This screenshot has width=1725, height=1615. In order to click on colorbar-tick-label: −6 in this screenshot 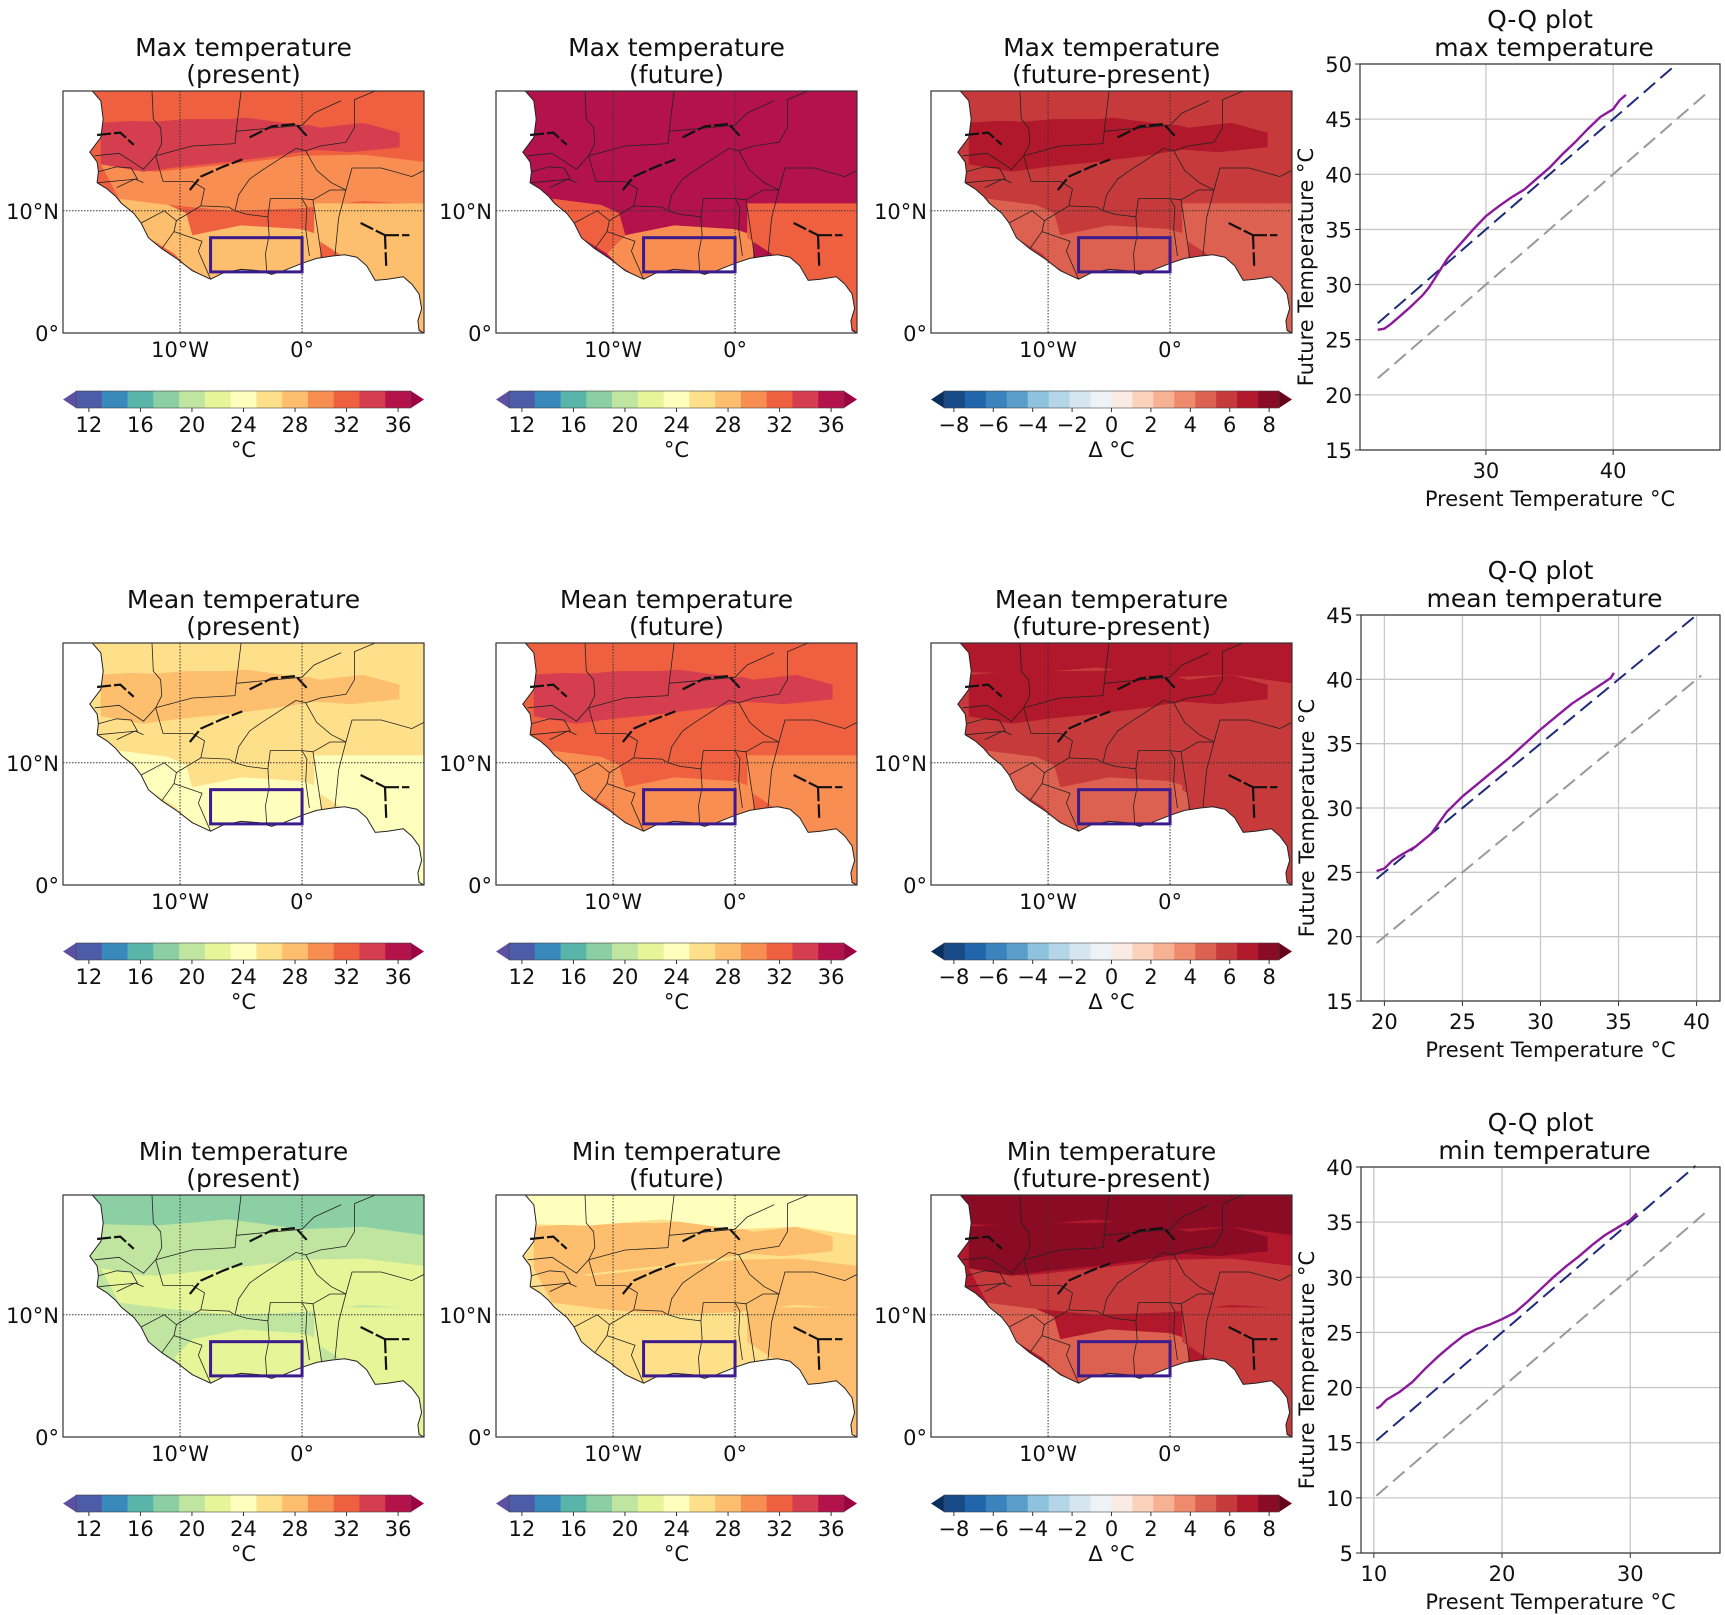, I will do `click(993, 1529)`.